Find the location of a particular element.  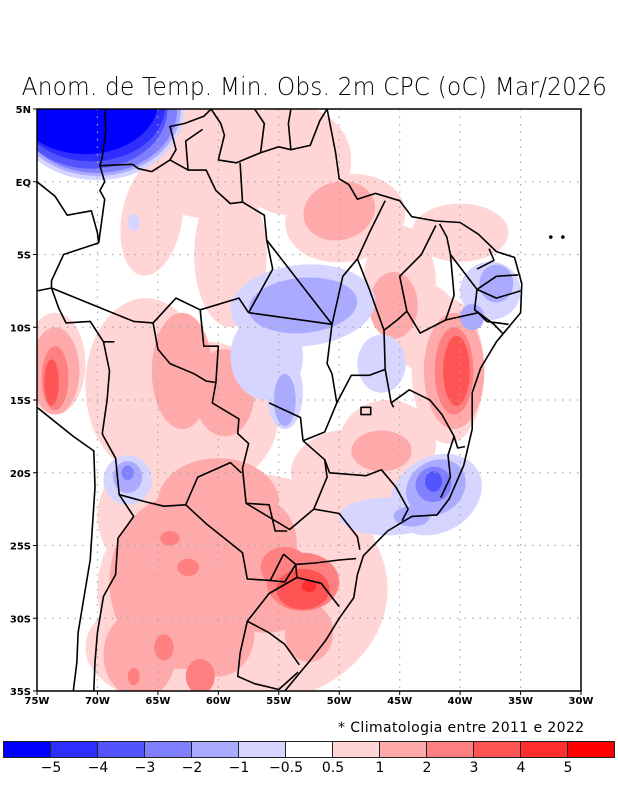

colorbar is located at coordinates (309, 749).